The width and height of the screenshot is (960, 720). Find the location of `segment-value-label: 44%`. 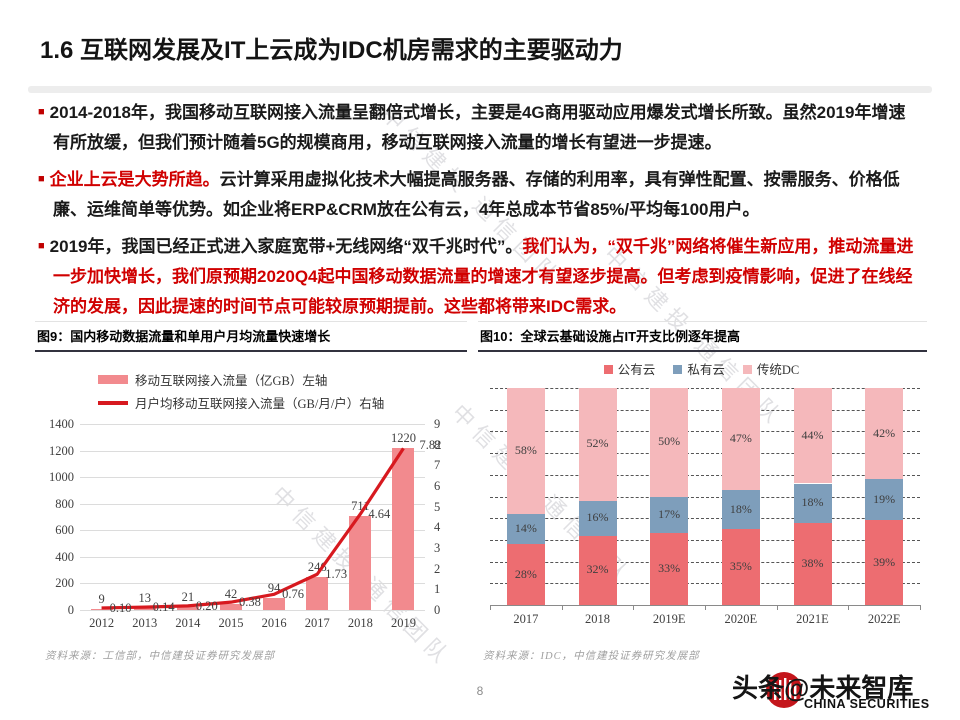

segment-value-label: 44% is located at coordinates (812, 434).